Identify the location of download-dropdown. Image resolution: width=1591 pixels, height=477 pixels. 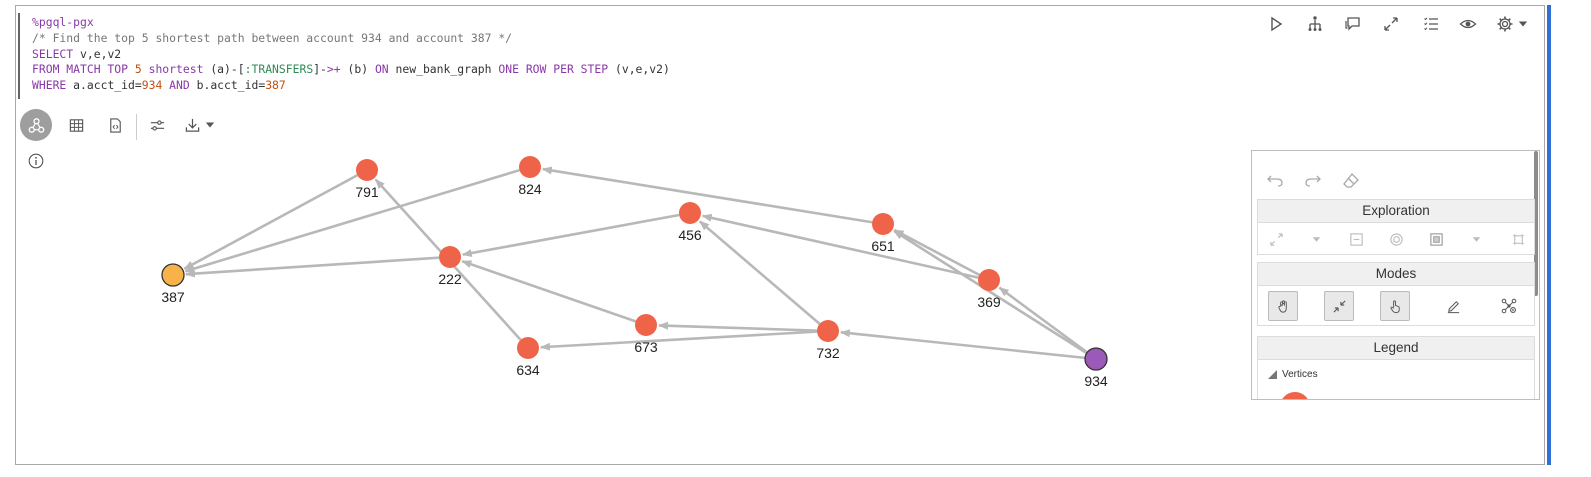
(210, 125).